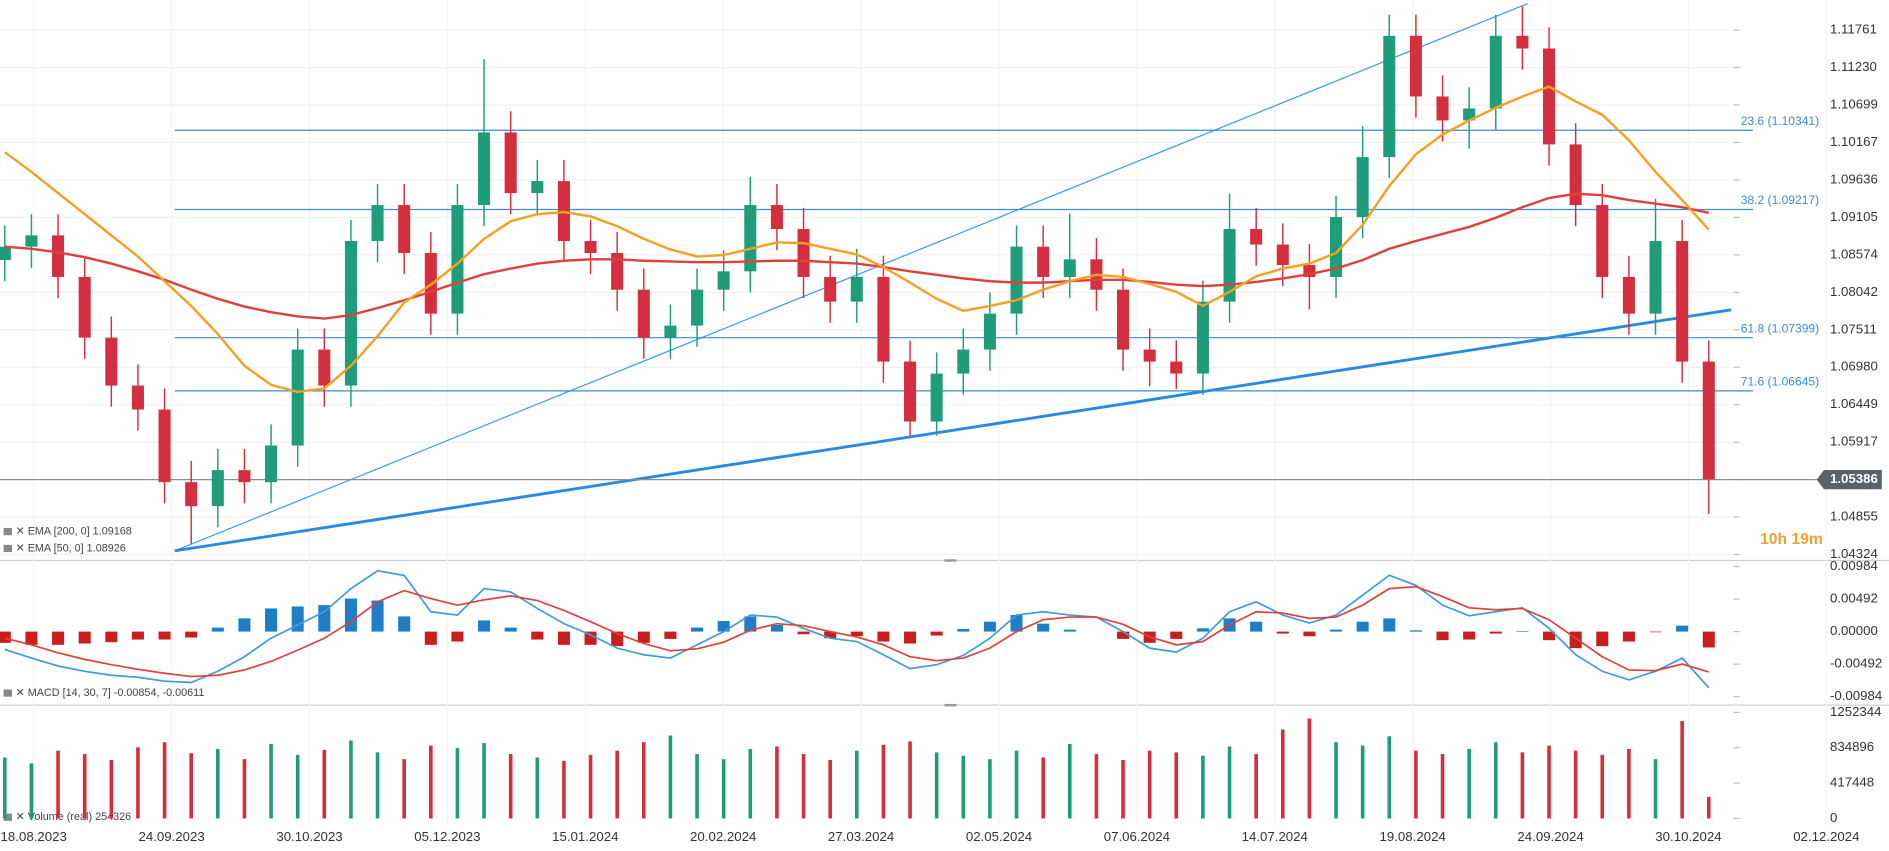 The image size is (1889, 851). Describe the element at coordinates (1780, 200) in the screenshot. I see `fib-label: 38.2 (1.09217)` at that location.